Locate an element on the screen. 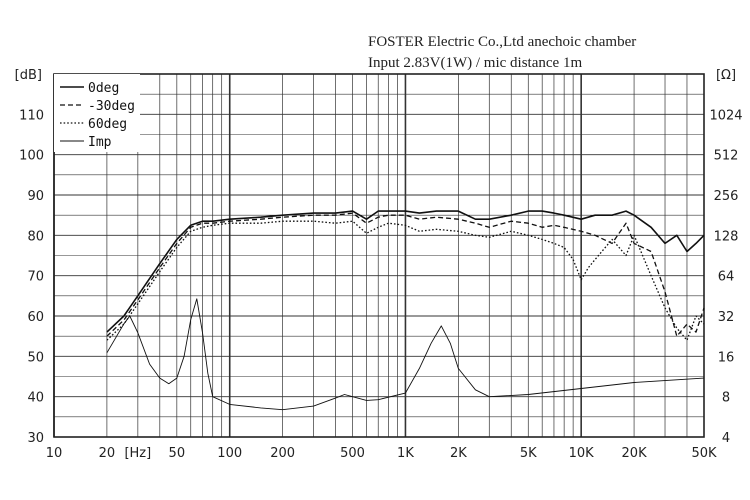 The image size is (750, 500). legend-label: 60deg is located at coordinates (107, 124).